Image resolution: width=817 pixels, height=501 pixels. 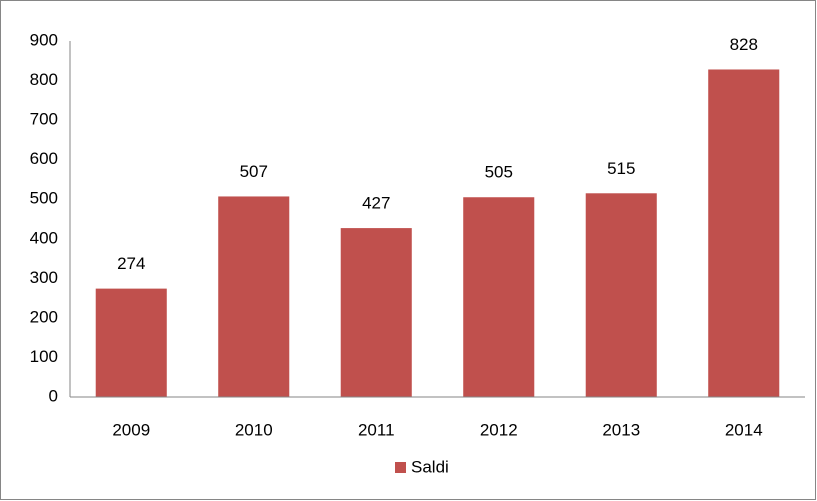 I want to click on data-label: 427, so click(x=376, y=203).